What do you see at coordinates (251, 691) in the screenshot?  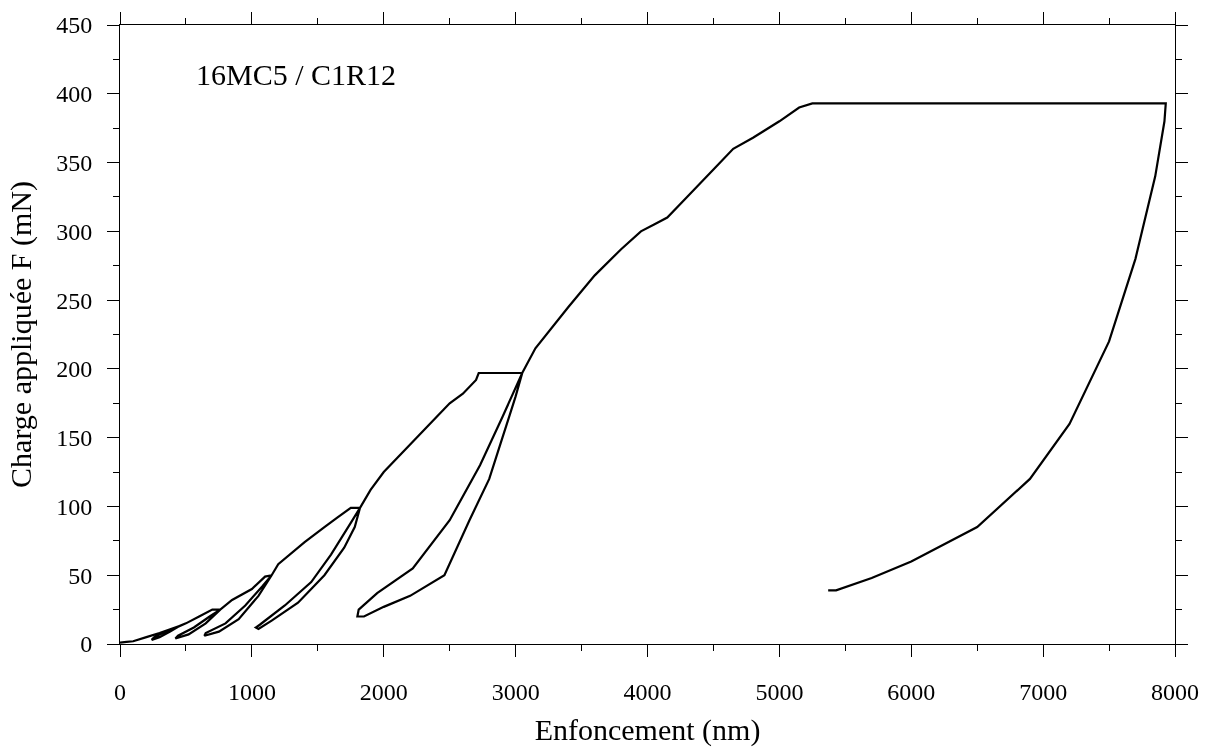 I see `x-tick-label: 1000` at bounding box center [251, 691].